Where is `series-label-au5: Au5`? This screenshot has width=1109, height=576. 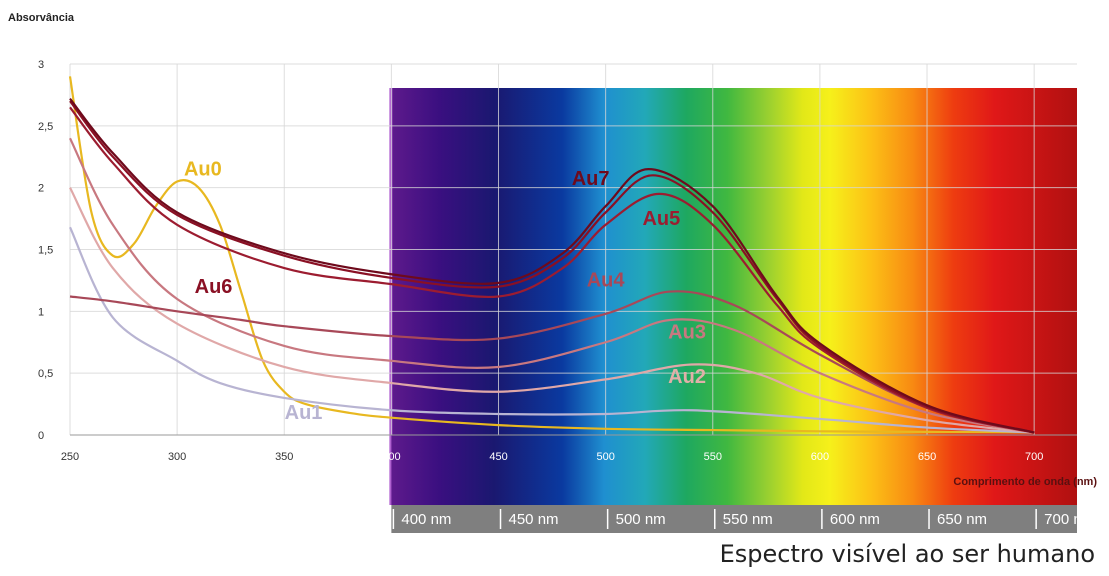
series-label-au5: Au5 is located at coordinates (661, 219).